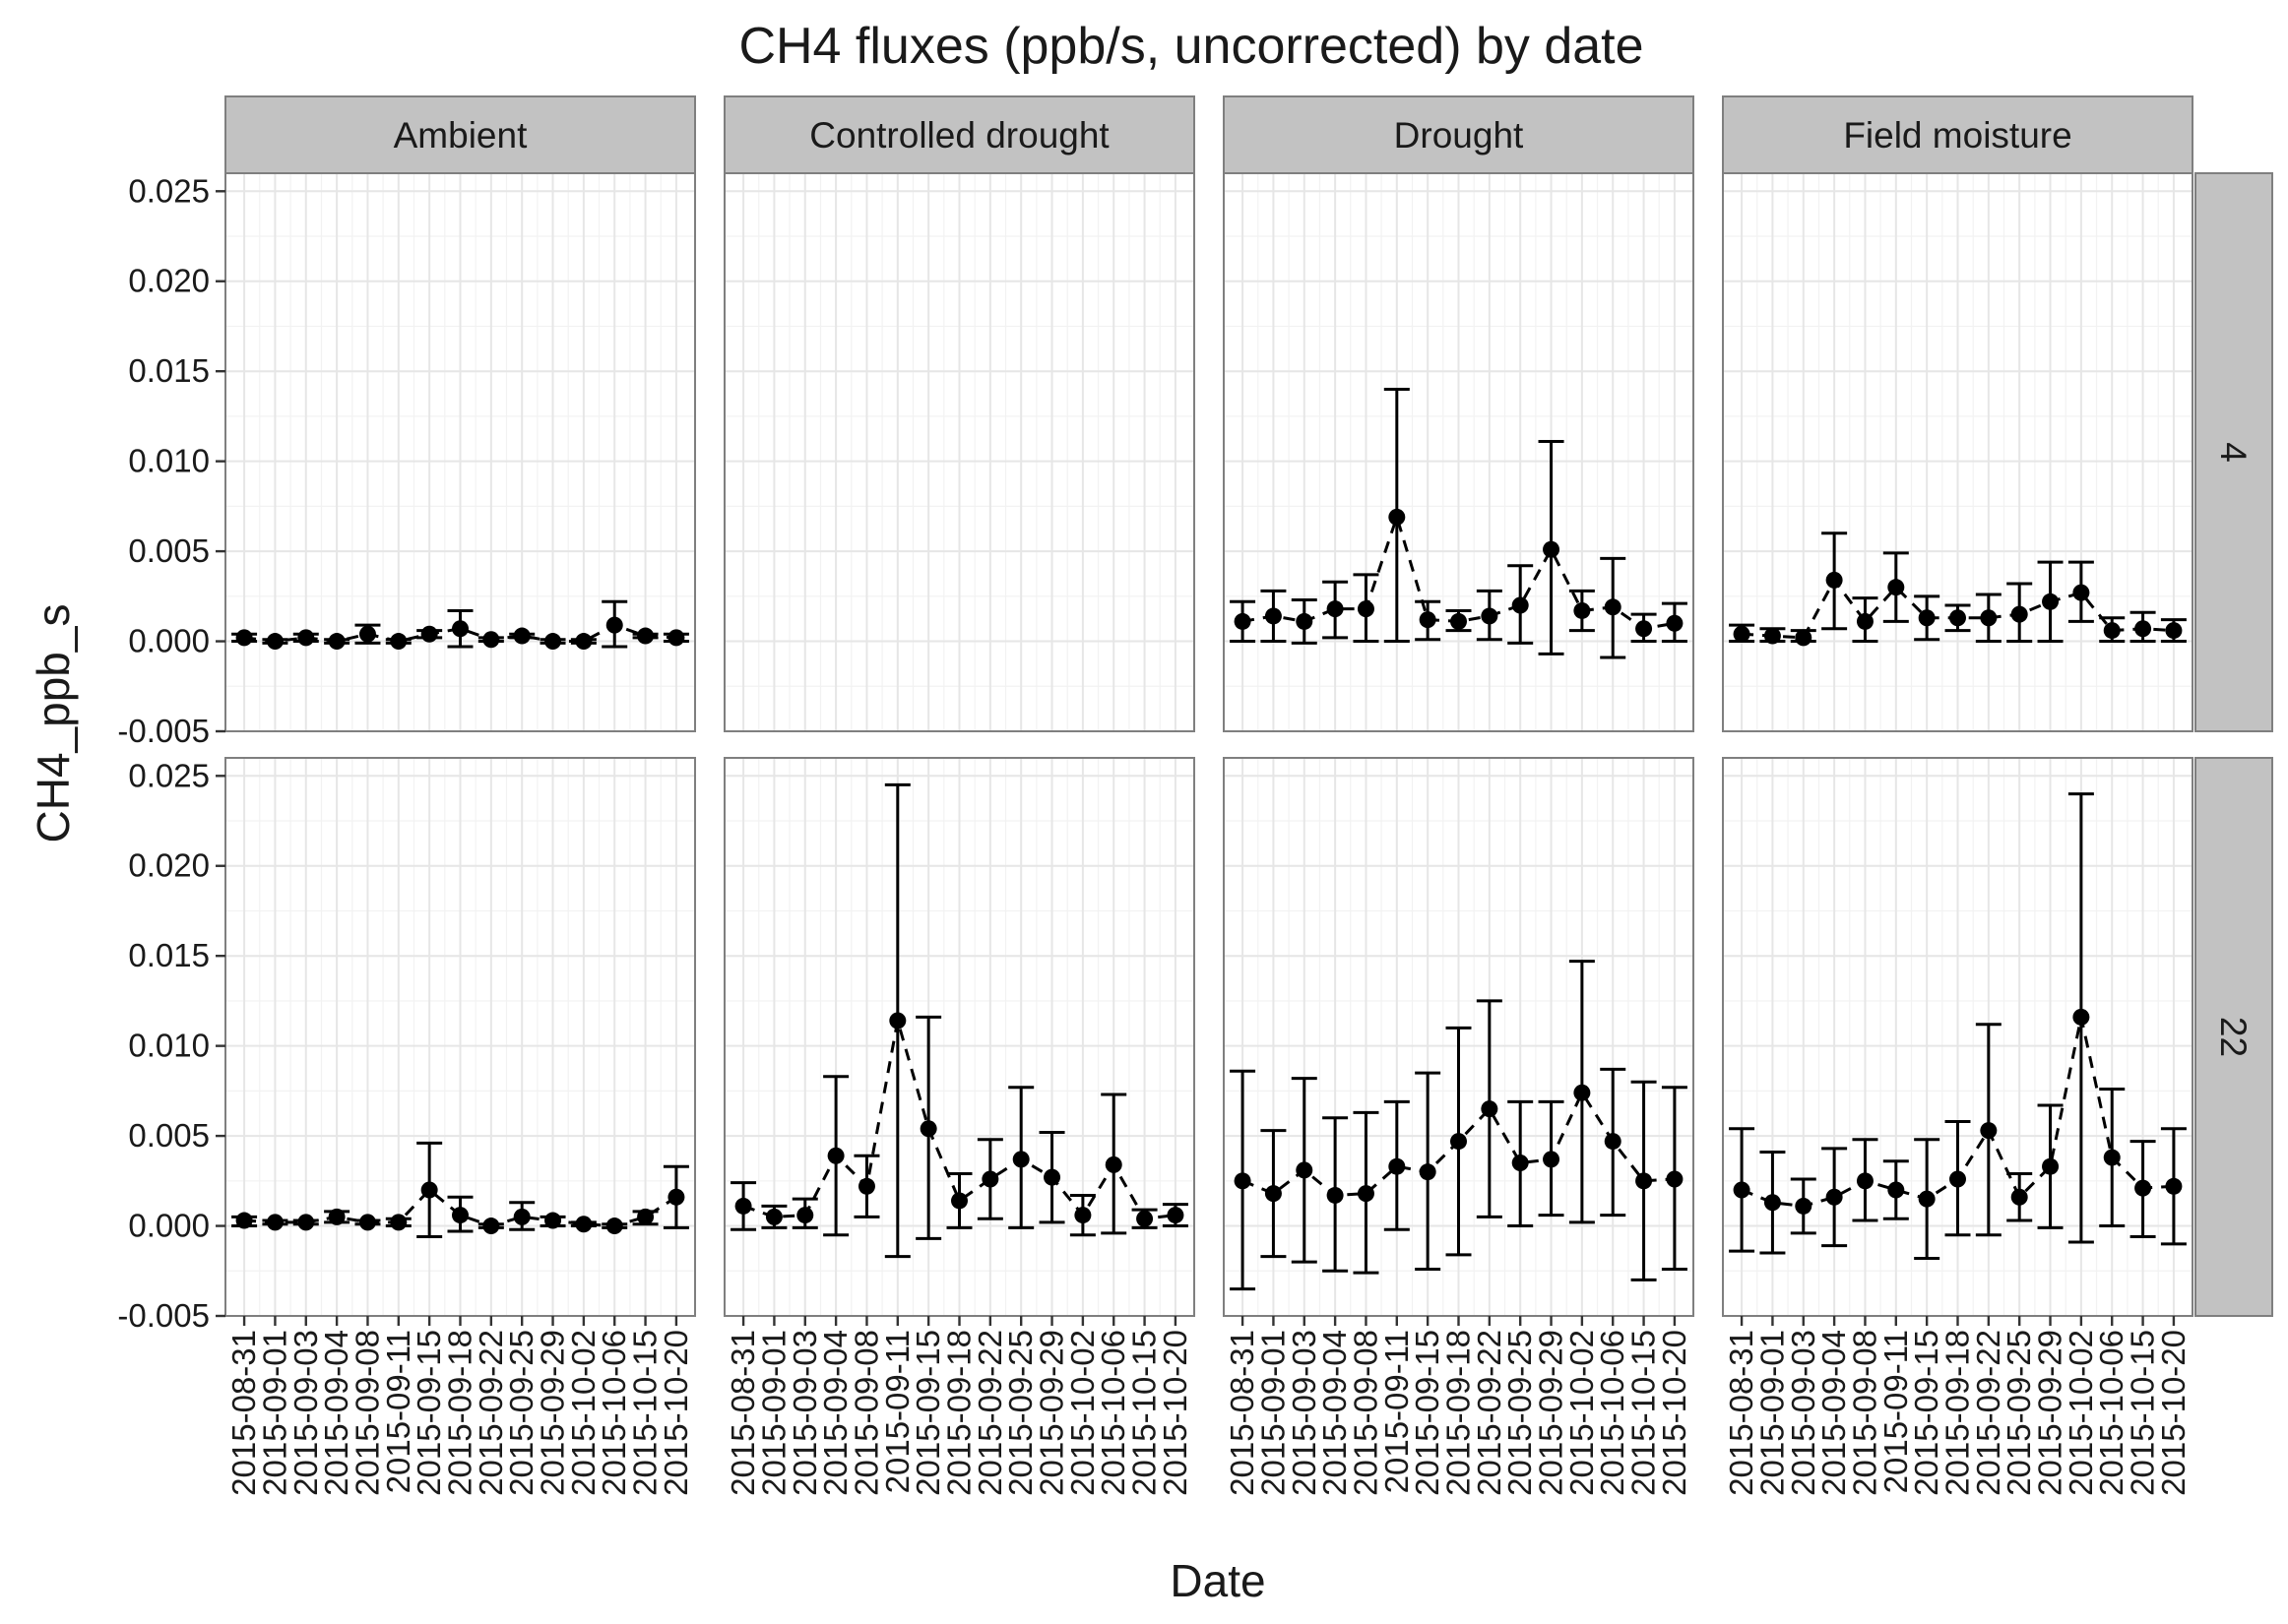 This screenshot has width=2288, height=1624. I want to click on x-tick-label: 2015-09-29, so click(553, 1413).